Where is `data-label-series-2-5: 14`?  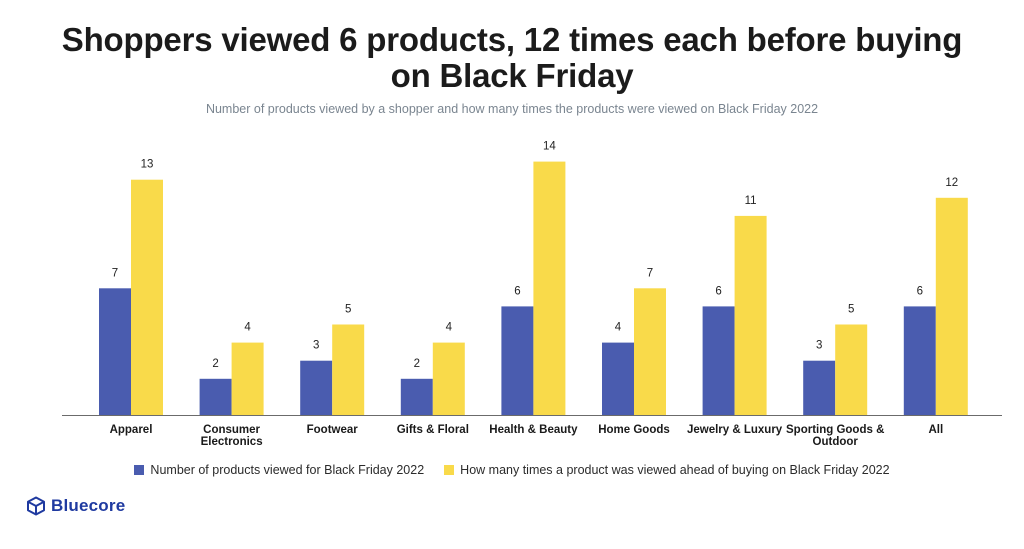 data-label-series-2-5: 14 is located at coordinates (549, 147).